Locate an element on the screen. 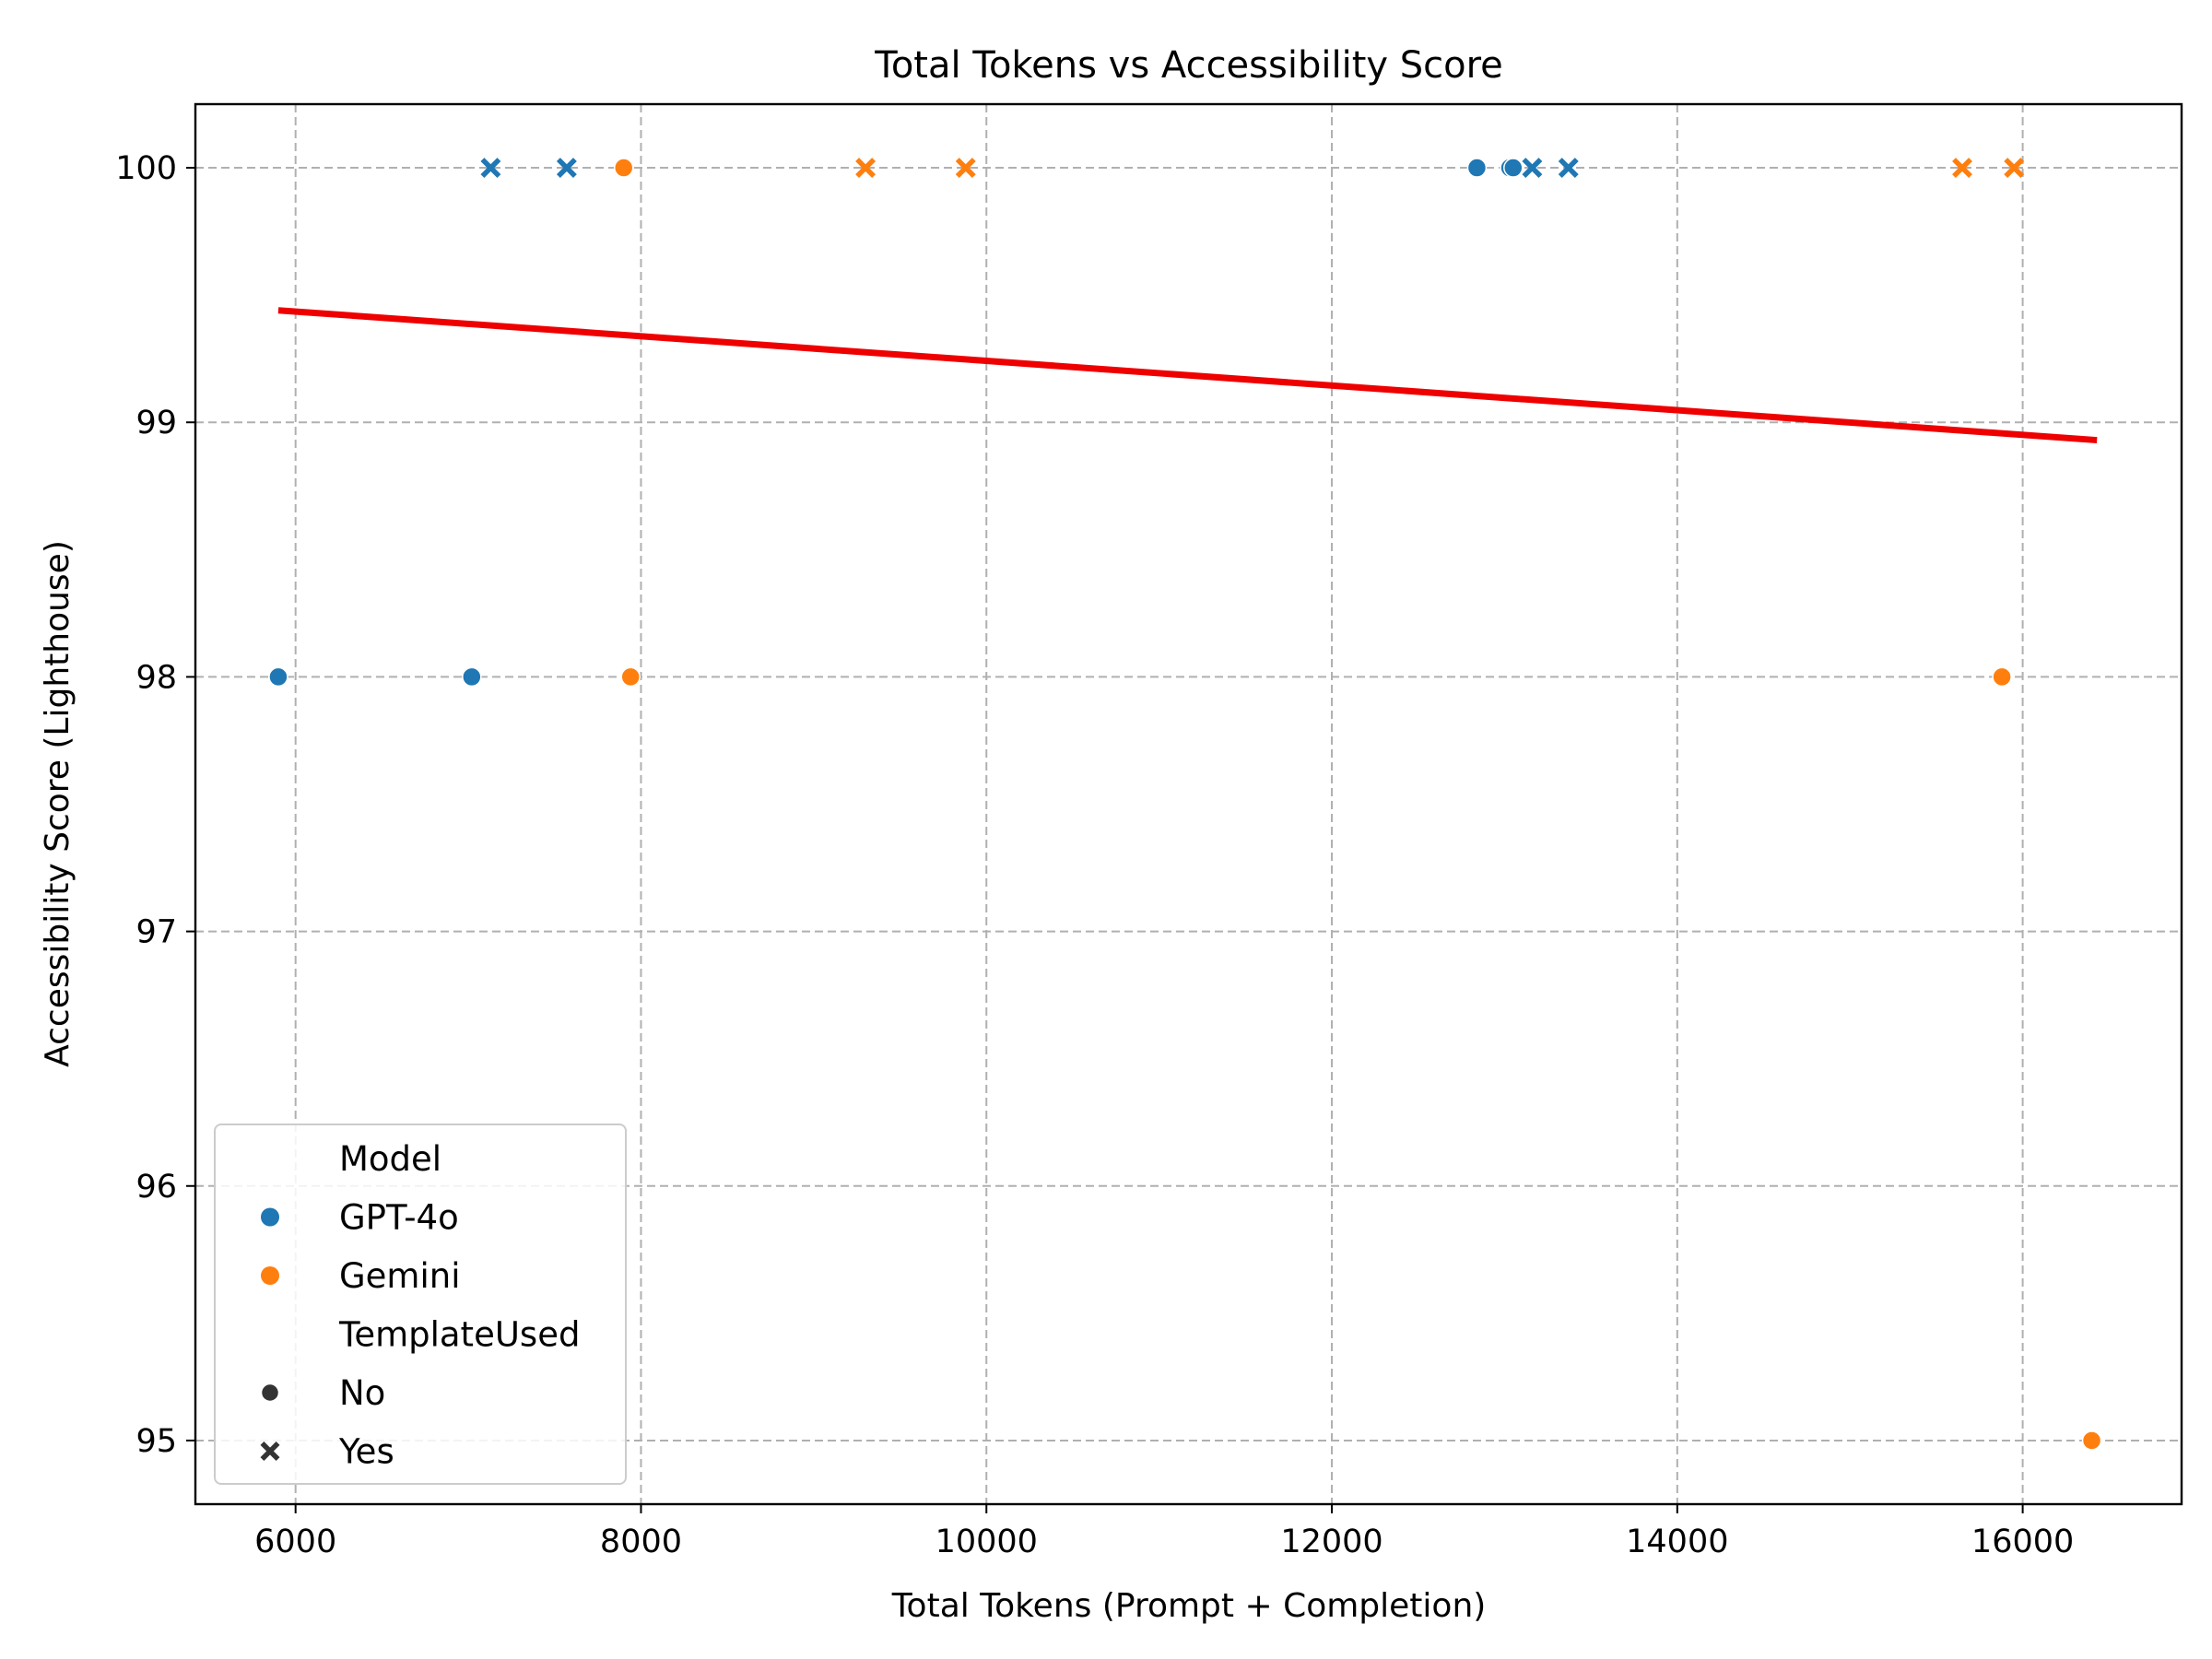 Image resolution: width=2212 pixels, height=1659 pixels. legend-label: Gemini is located at coordinates (400, 1276).